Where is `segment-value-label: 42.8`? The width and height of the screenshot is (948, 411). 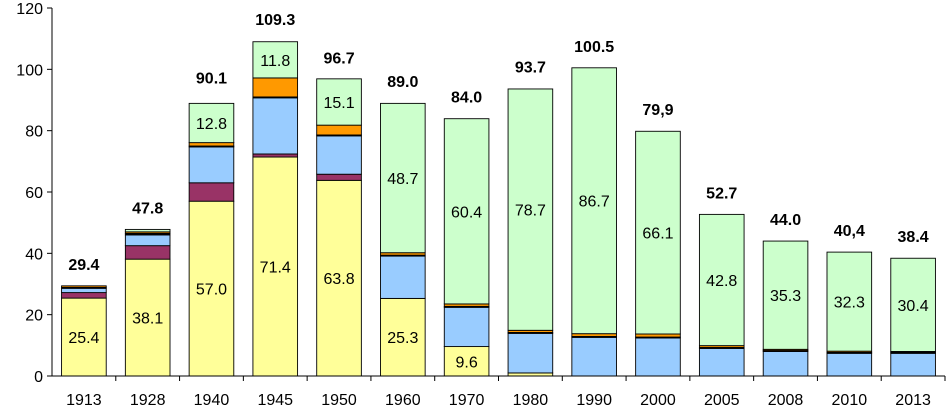
segment-value-label: 42.8 is located at coordinates (721, 281).